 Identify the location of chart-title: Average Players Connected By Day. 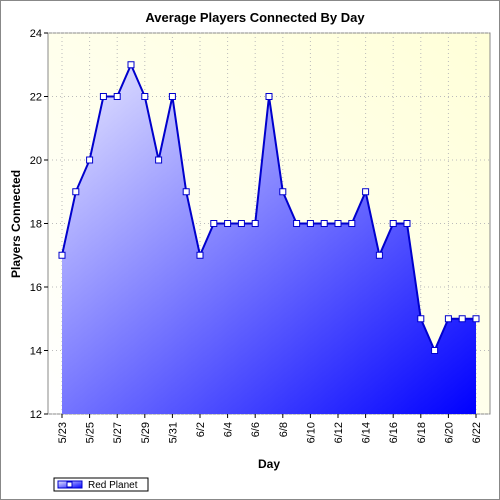
(255, 17).